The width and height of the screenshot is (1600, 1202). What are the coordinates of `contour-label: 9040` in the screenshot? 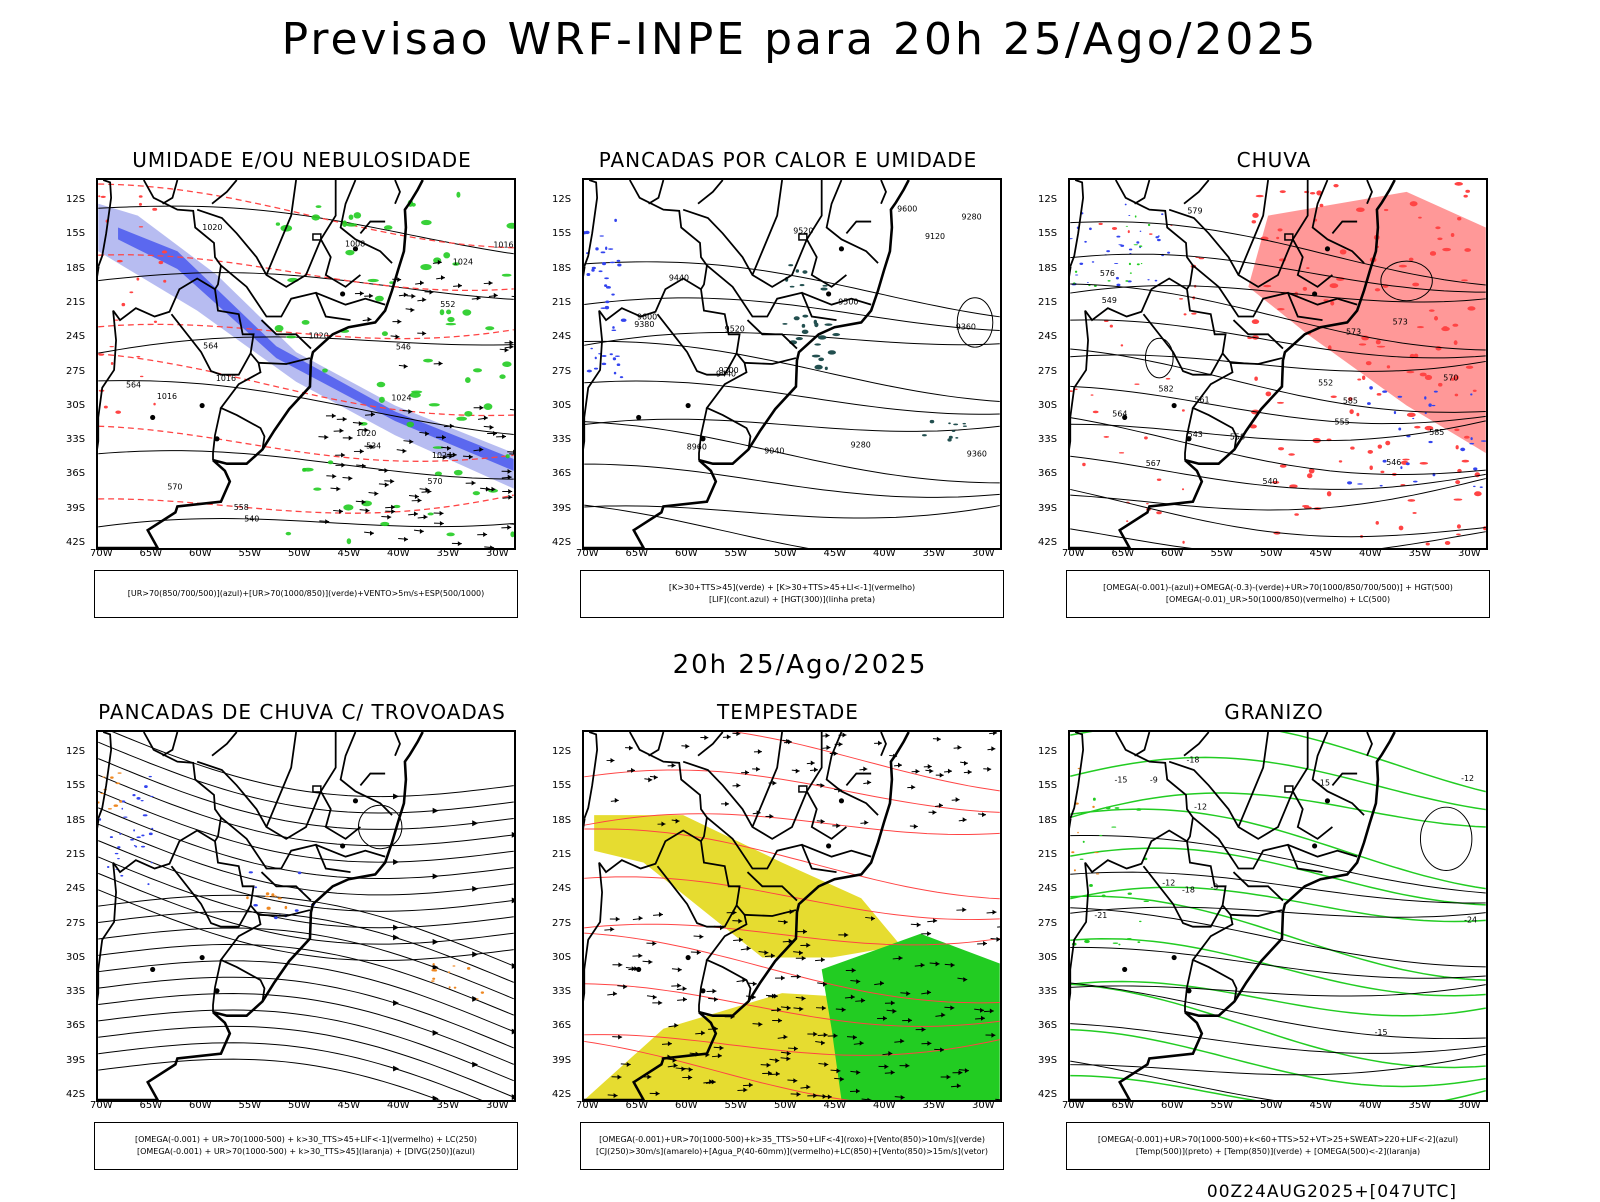 It's located at (774, 450).